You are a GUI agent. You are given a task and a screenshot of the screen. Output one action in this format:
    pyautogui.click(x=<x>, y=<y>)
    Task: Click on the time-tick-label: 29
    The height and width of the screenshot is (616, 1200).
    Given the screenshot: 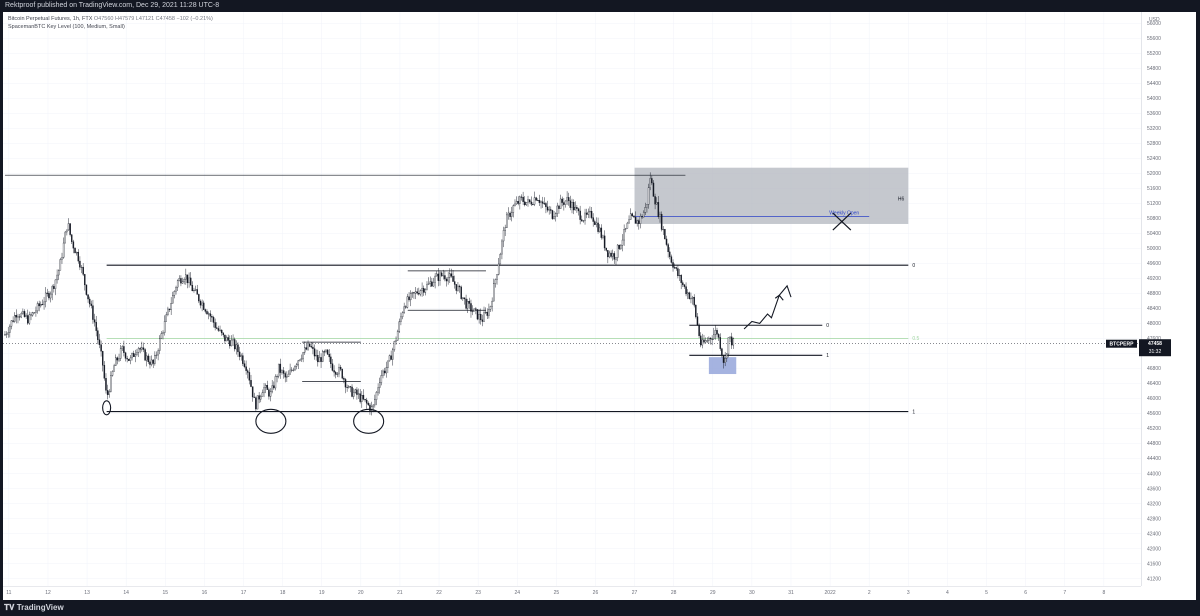 What is the action you would take?
    pyautogui.click(x=713, y=593)
    